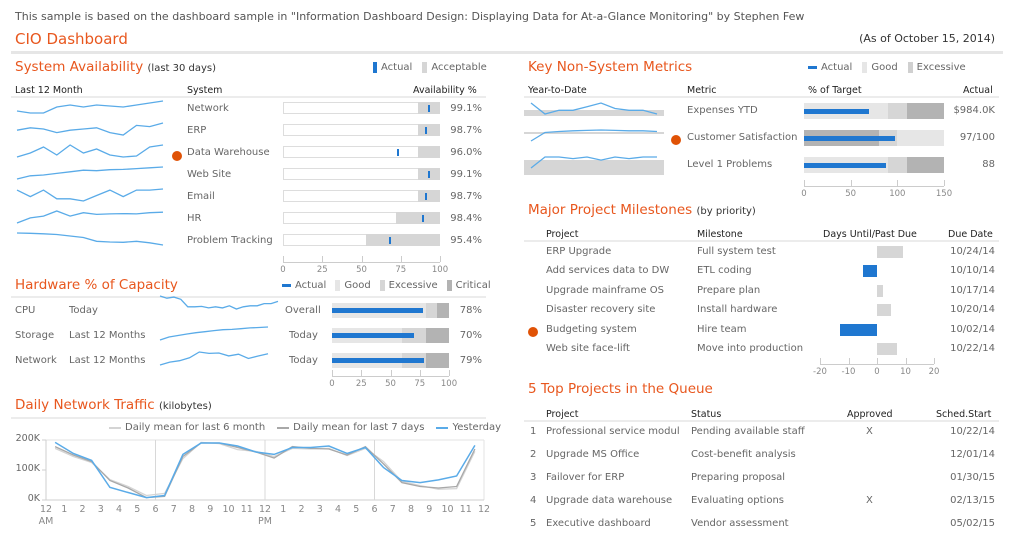  What do you see at coordinates (83, 310) in the screenshot?
I see `hardware-period: Today` at bounding box center [83, 310].